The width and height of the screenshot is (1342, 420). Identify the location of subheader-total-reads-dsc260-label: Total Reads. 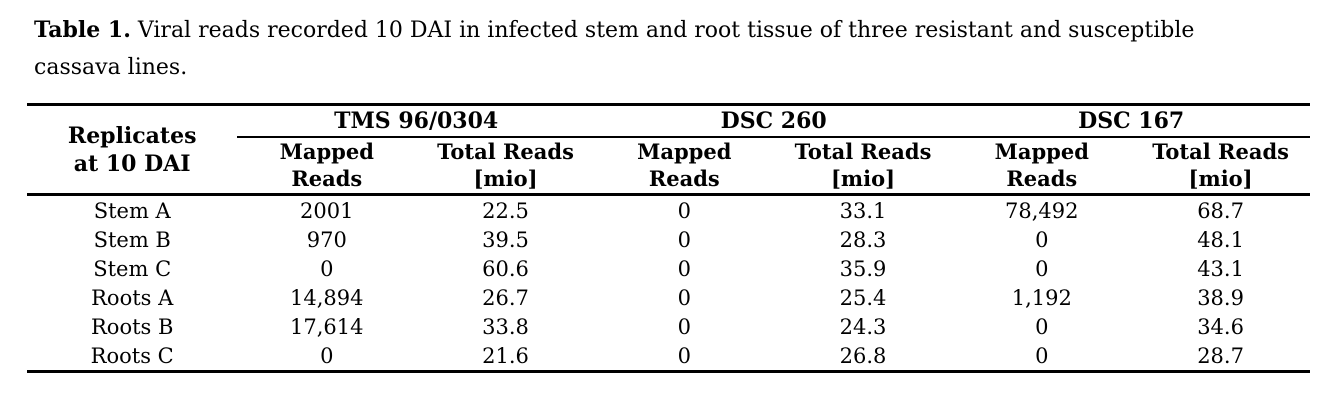
(863, 152).